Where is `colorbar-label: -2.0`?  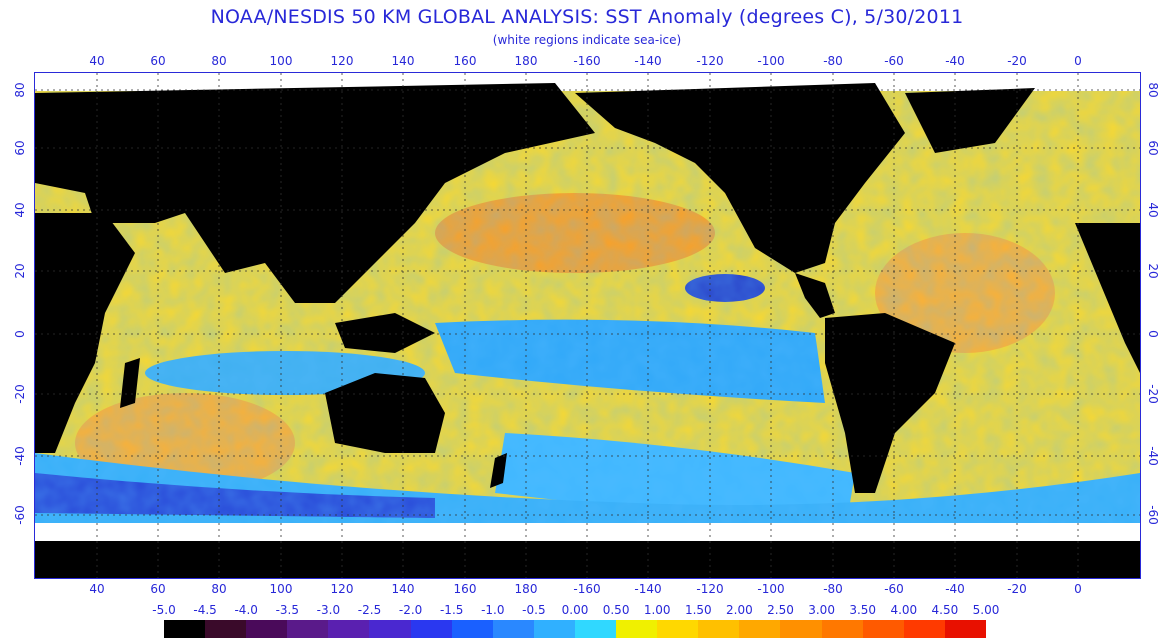 colorbar-label: -2.0 is located at coordinates (410, 610).